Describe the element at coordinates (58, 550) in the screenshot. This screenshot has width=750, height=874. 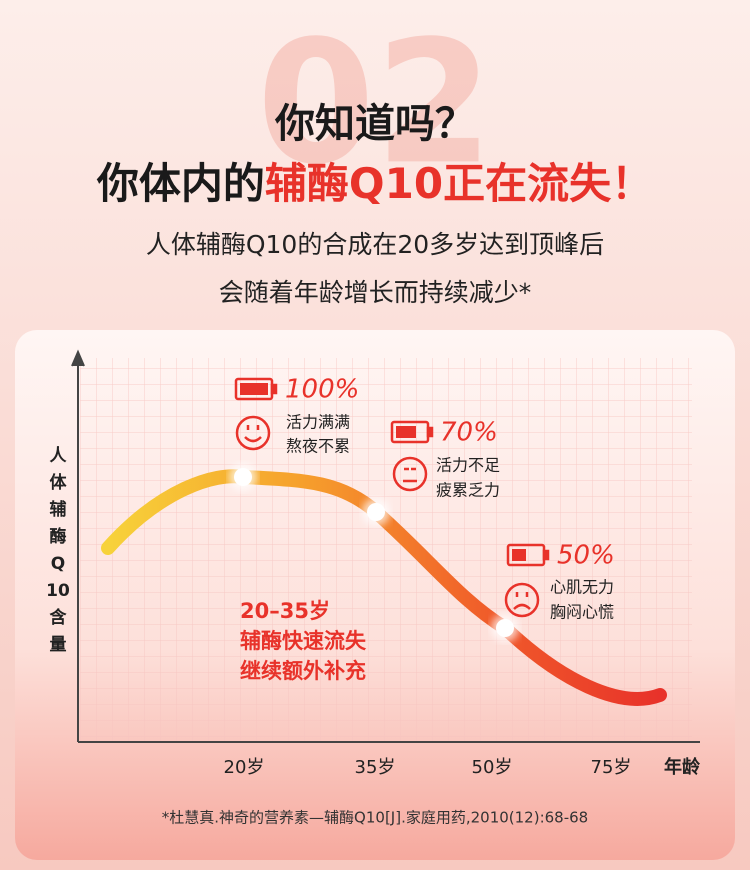
I see `y-axis-label: 人体辅酶Q 10 含量` at that location.